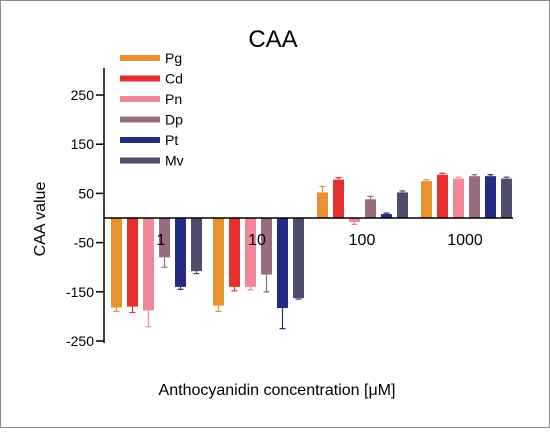 The height and width of the screenshot is (432, 550). I want to click on legend-swatch-Mv, so click(140, 160).